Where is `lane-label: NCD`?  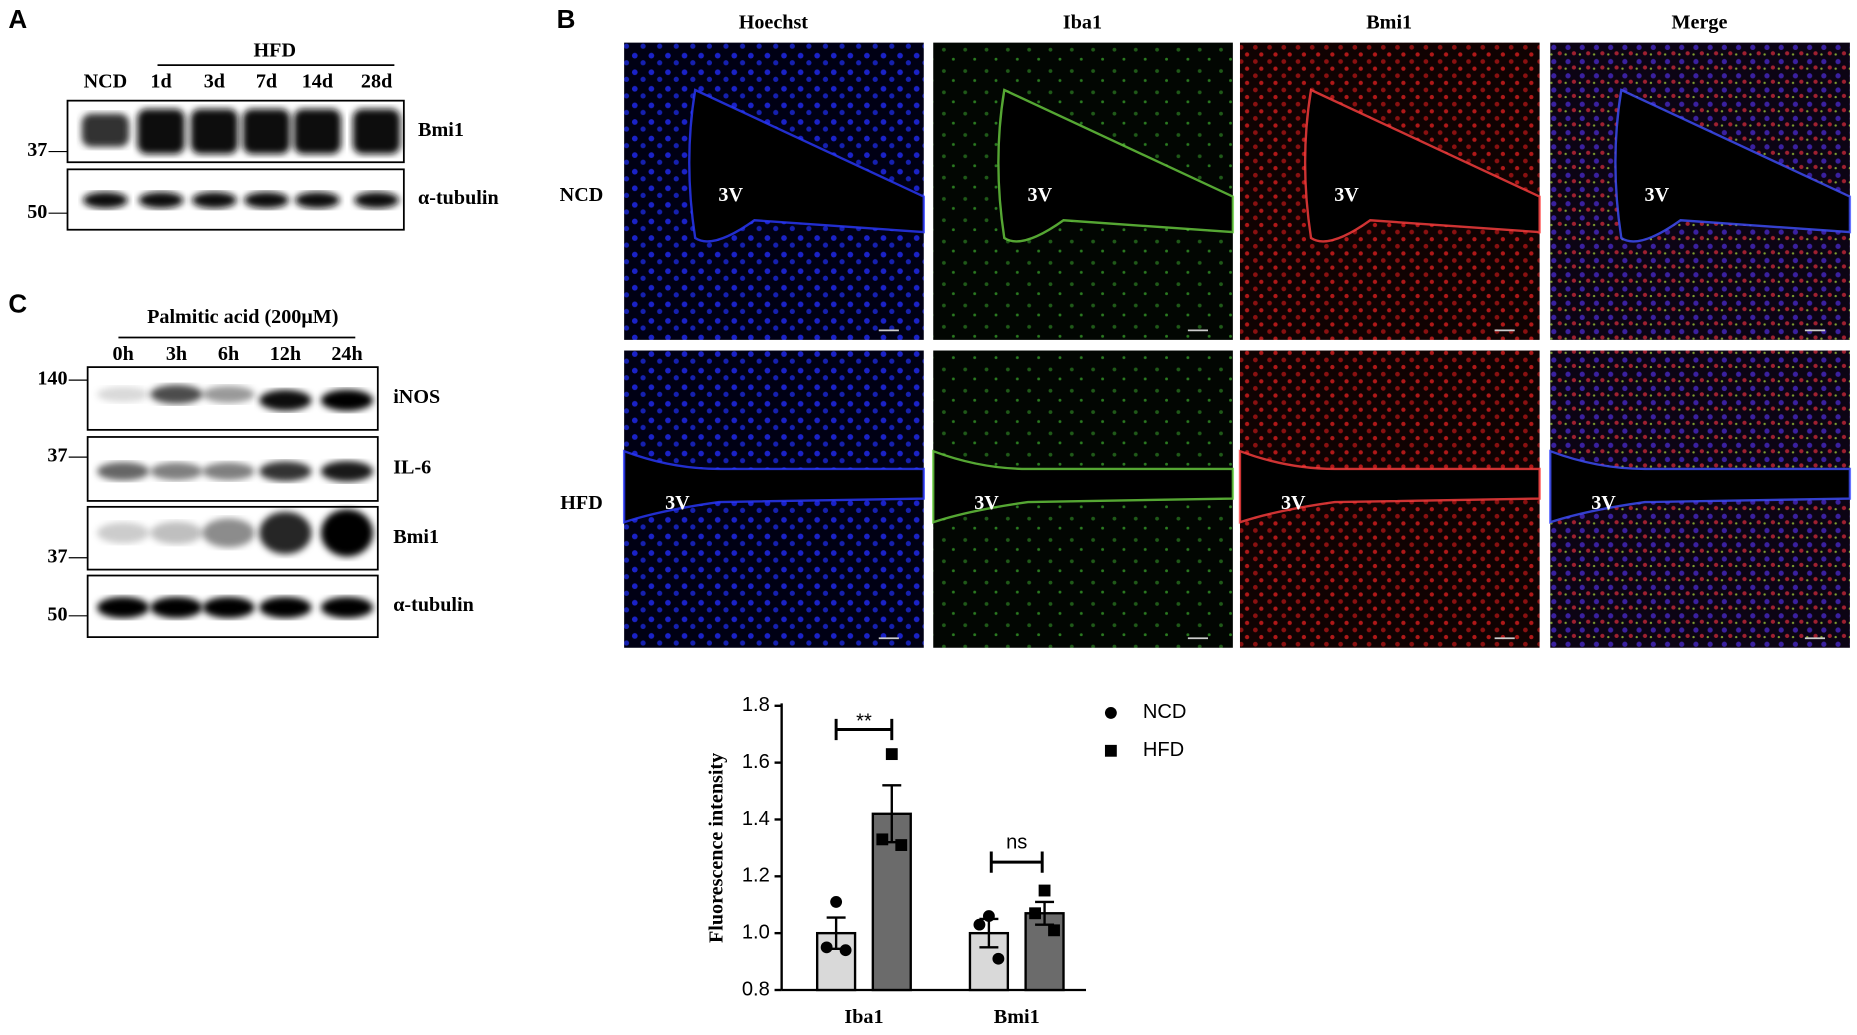
lane-label: NCD is located at coordinates (106, 82).